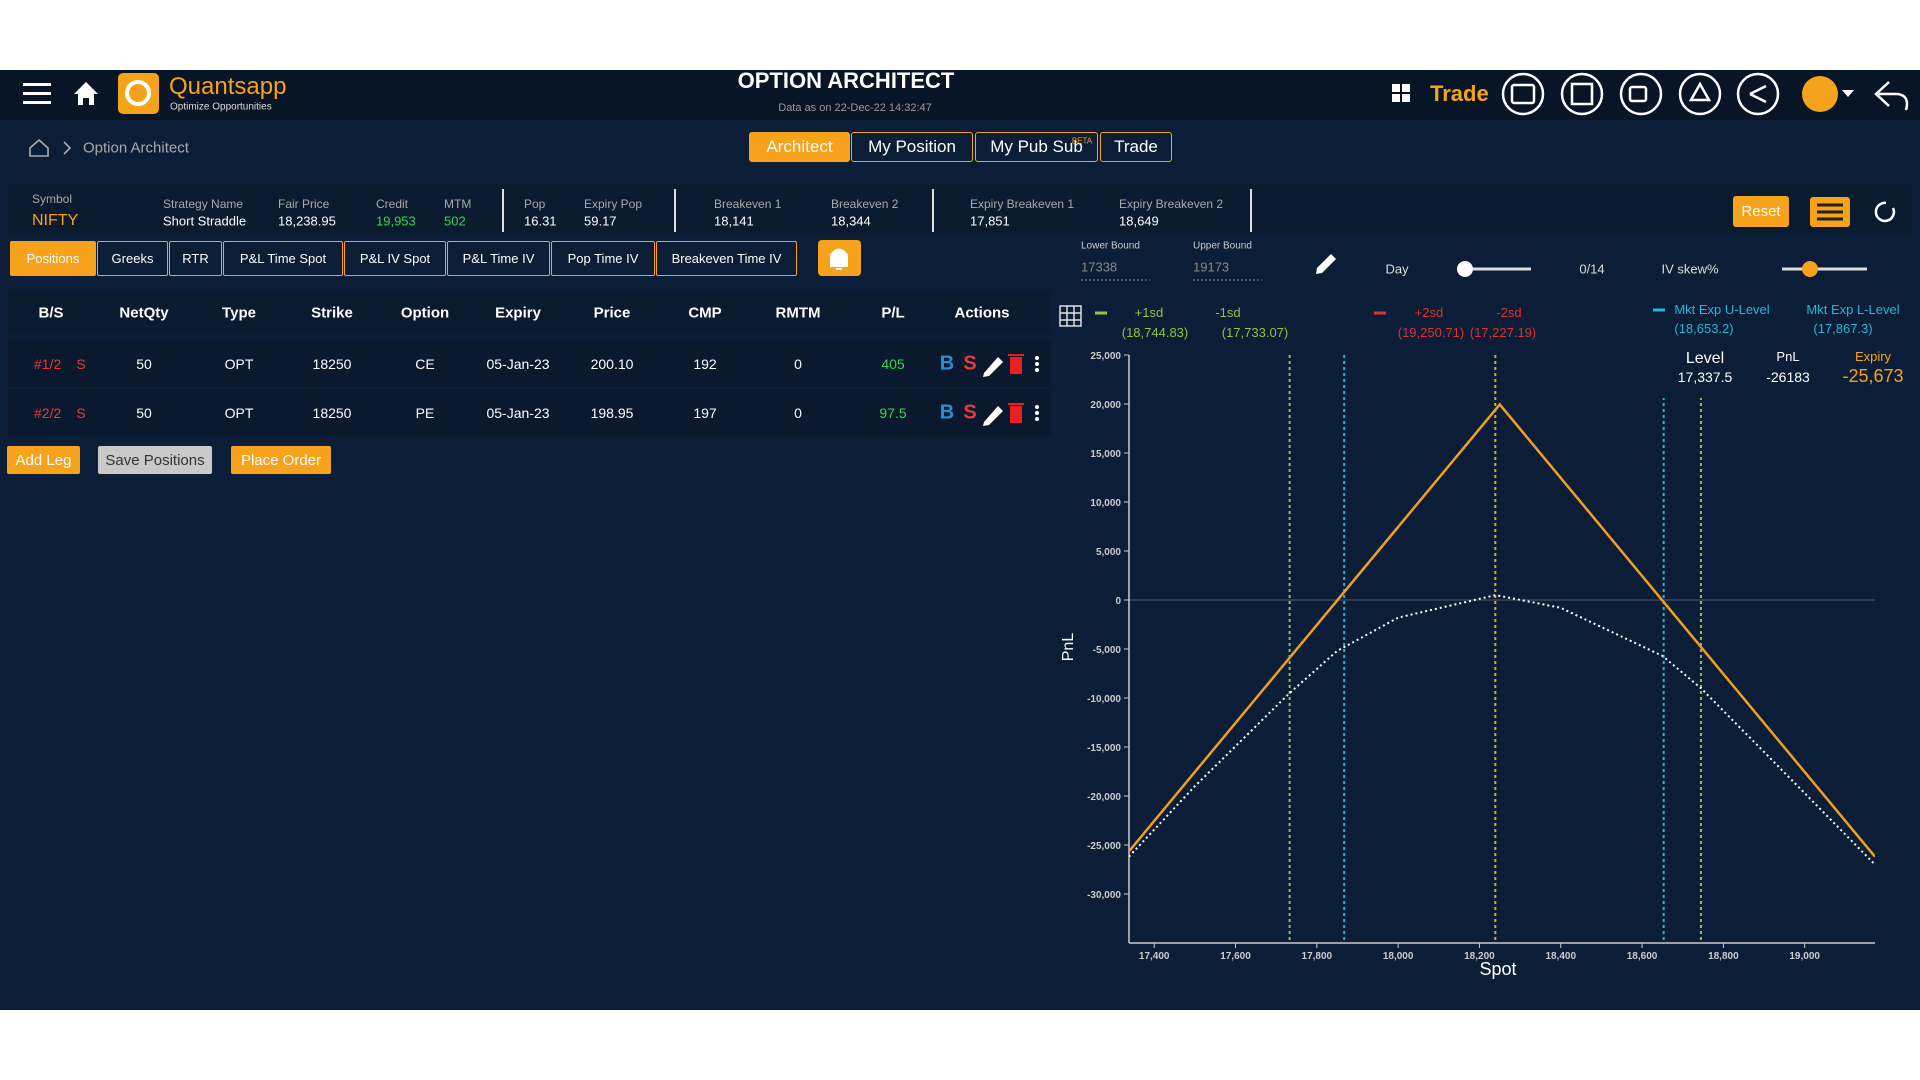 The width and height of the screenshot is (1920, 1080). I want to click on action-button: Place Order, so click(281, 460).